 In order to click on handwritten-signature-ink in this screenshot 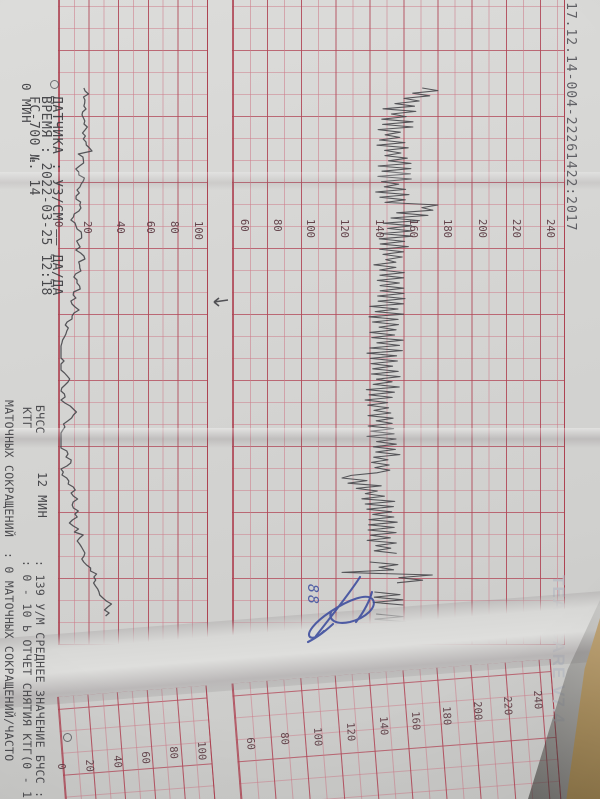, I will do `click(340, 609)`.